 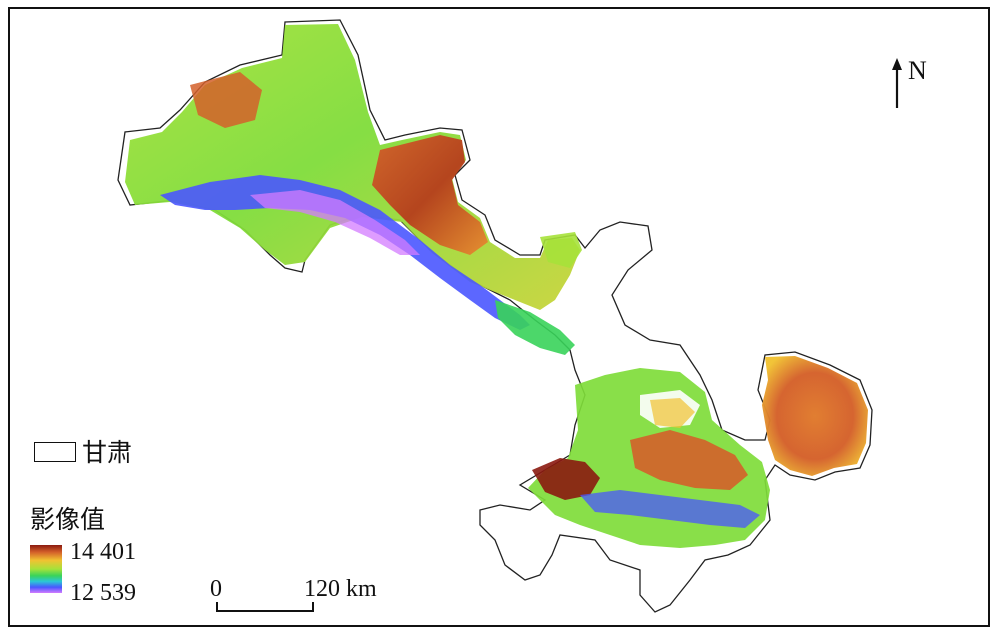 I want to click on scale-bar, so click(x=265, y=607).